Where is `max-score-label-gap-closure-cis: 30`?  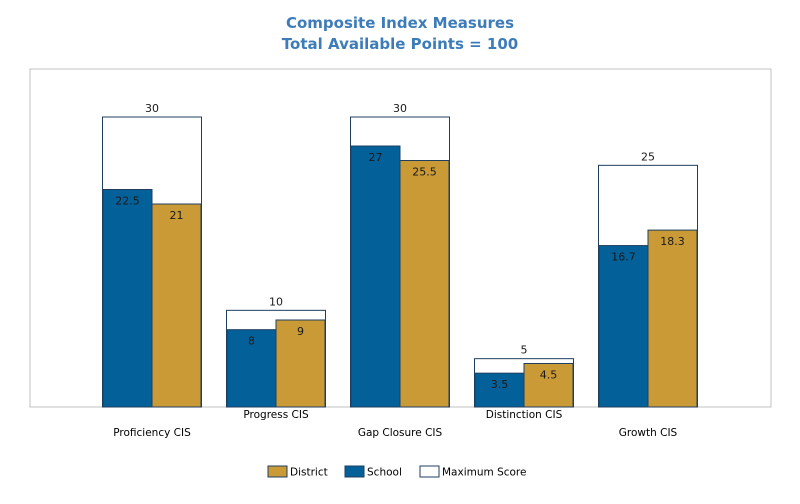 max-score-label-gap-closure-cis: 30 is located at coordinates (400, 108).